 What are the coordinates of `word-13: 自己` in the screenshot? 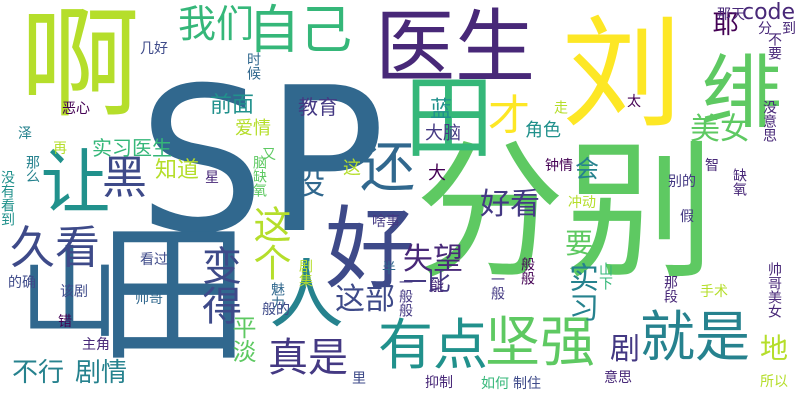 It's located at (300, 31).